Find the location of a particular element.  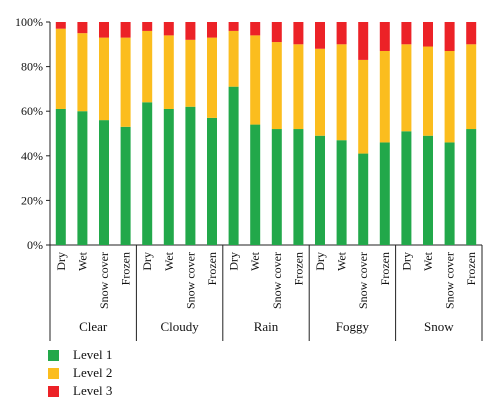

group-label: Clear is located at coordinates (93, 326).